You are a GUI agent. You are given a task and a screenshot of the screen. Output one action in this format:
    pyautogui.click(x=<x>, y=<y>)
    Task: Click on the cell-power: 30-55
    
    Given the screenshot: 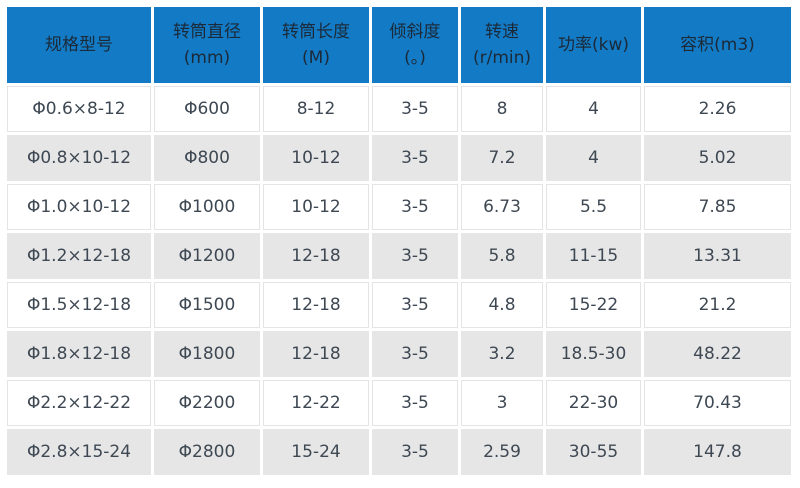 What is the action you would take?
    pyautogui.click(x=593, y=452)
    